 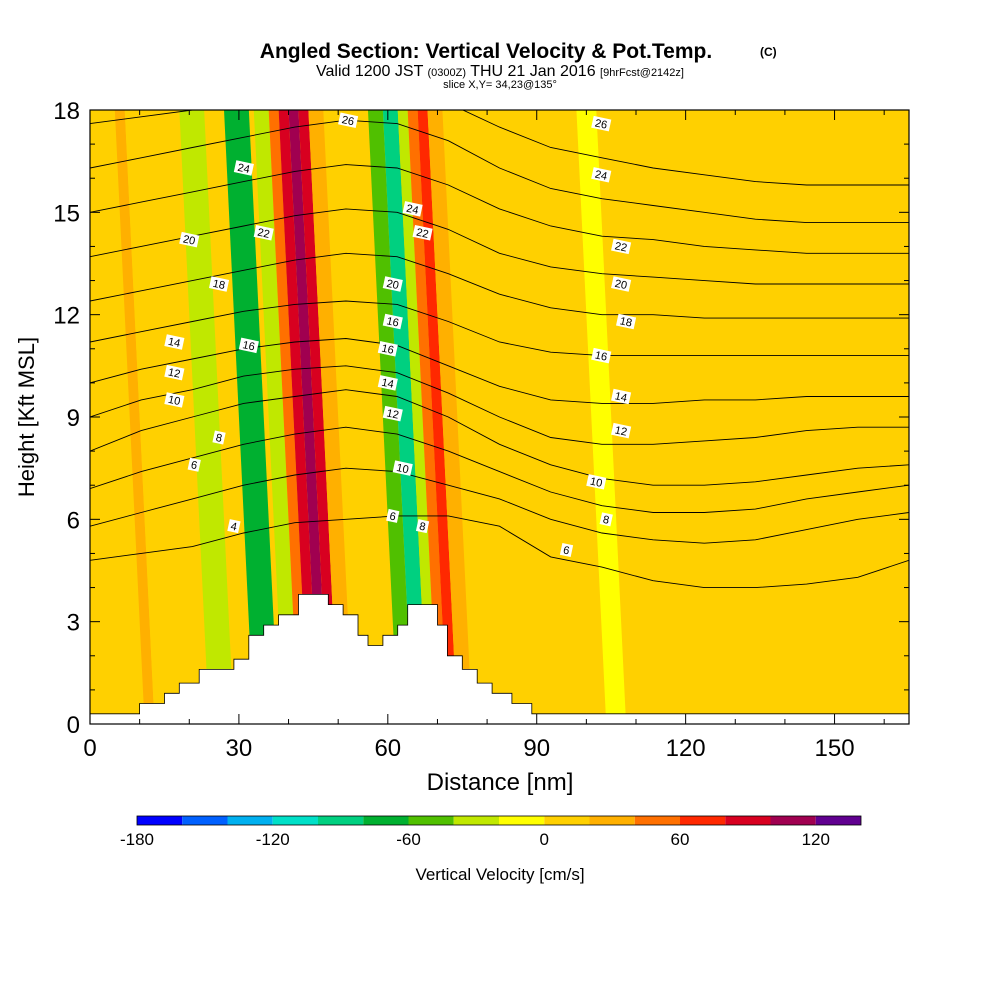 I want to click on colorbar-tick-0: -180, so click(x=137, y=839).